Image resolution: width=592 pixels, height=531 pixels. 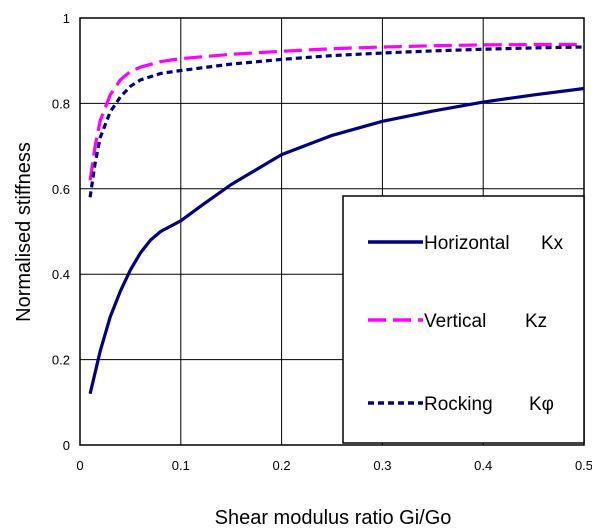 What do you see at coordinates (458, 404) in the screenshot?
I see `legend-label-rocking: Rocking` at bounding box center [458, 404].